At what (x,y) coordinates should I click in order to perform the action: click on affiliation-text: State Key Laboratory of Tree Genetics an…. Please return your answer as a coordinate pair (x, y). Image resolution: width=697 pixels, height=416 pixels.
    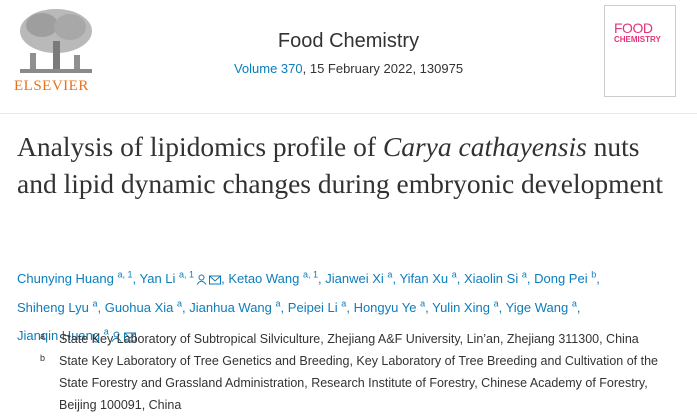
    Looking at the image, I should click on (358, 383).